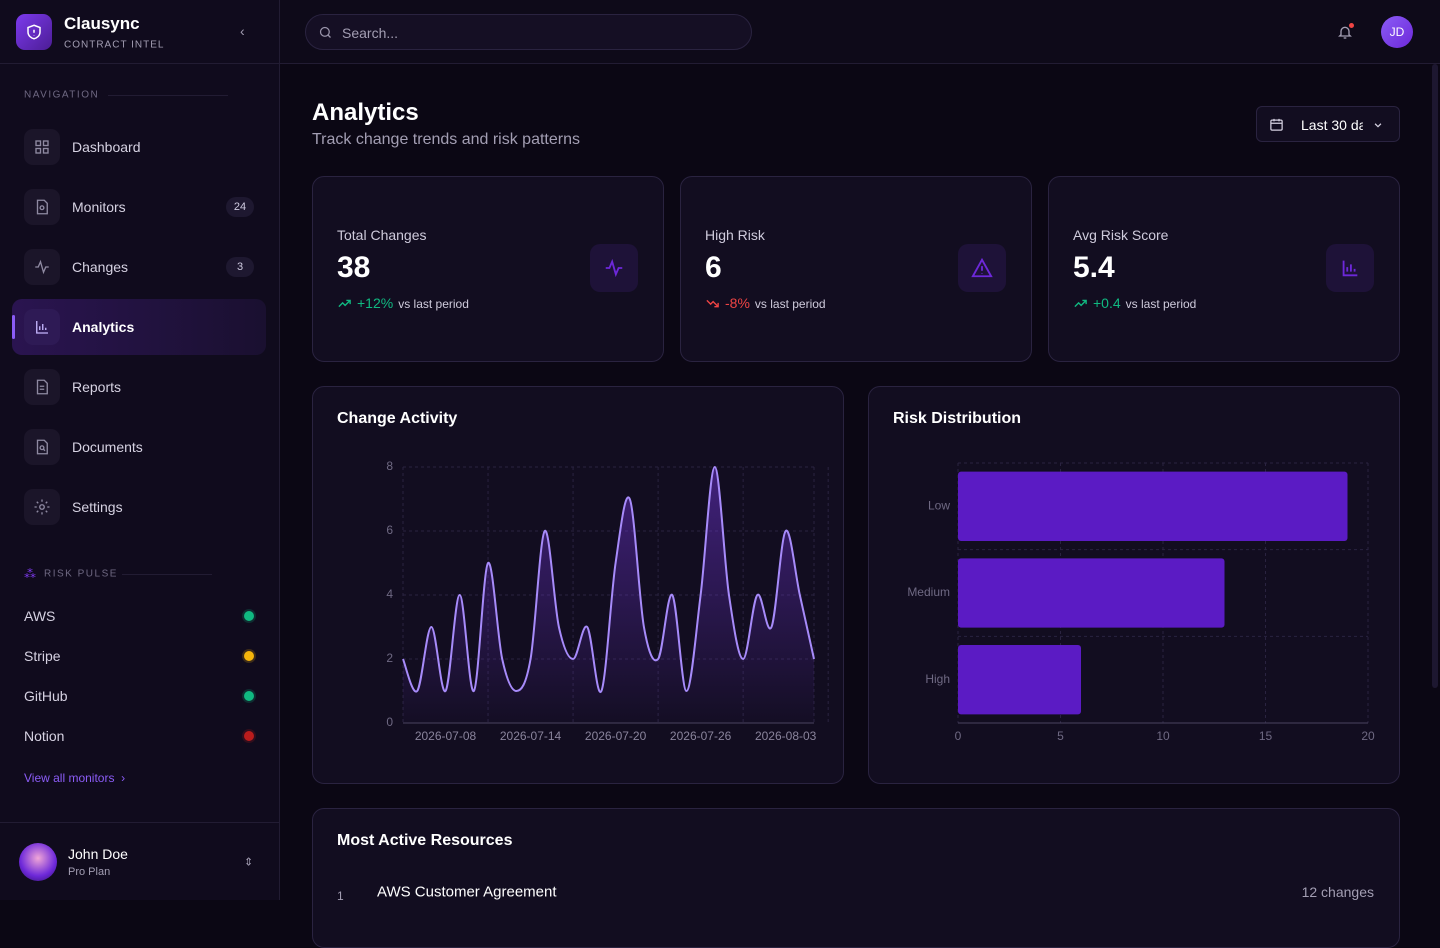  I want to click on stat-label: Total Changes, so click(382, 235).